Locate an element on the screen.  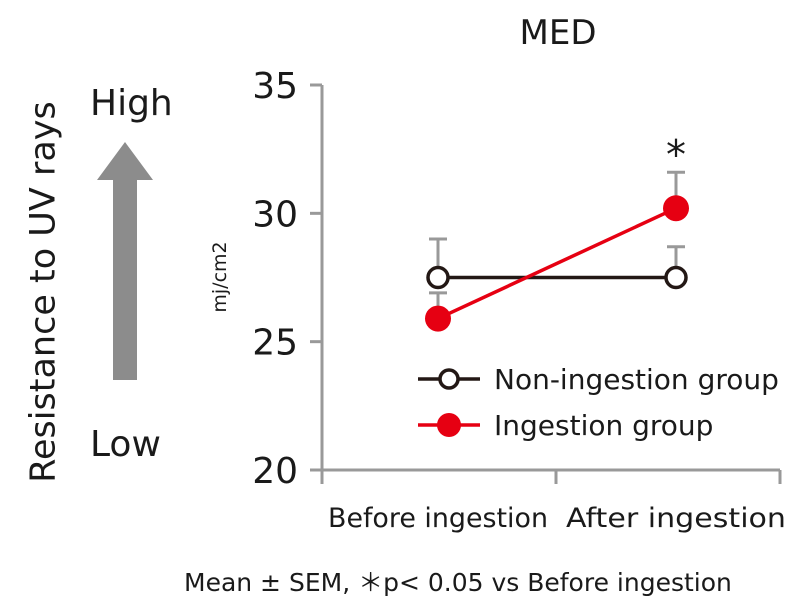
y-tick-label: 30 is located at coordinates (275, 214).